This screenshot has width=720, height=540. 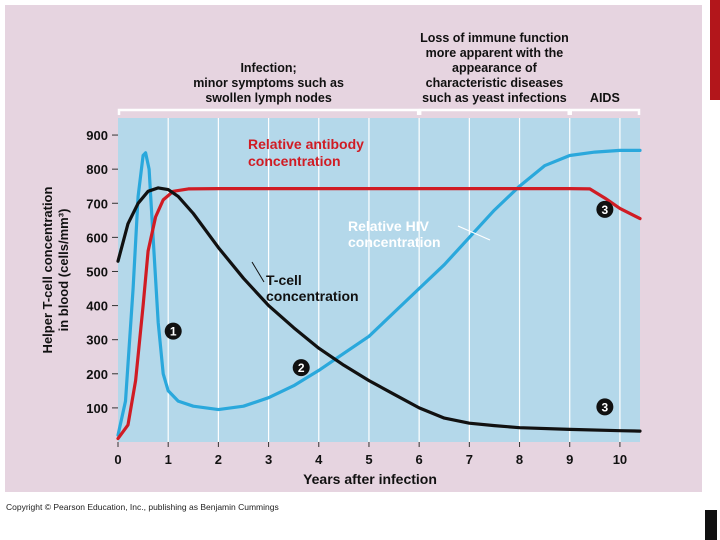 What do you see at coordinates (97, 237) in the screenshot?
I see `y-tick-label: 600` at bounding box center [97, 237].